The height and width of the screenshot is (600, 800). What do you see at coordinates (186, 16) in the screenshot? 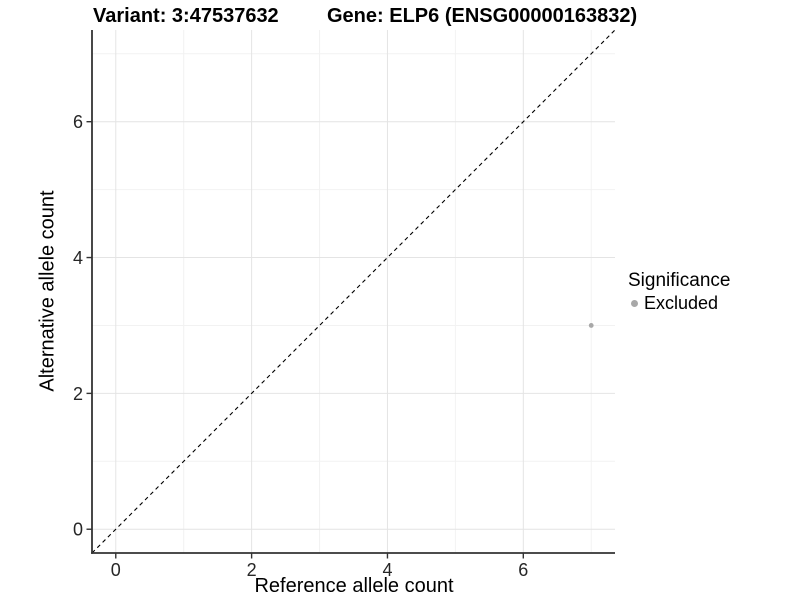
I see `plot-title-variant: Variant: 3:47537632` at bounding box center [186, 16].